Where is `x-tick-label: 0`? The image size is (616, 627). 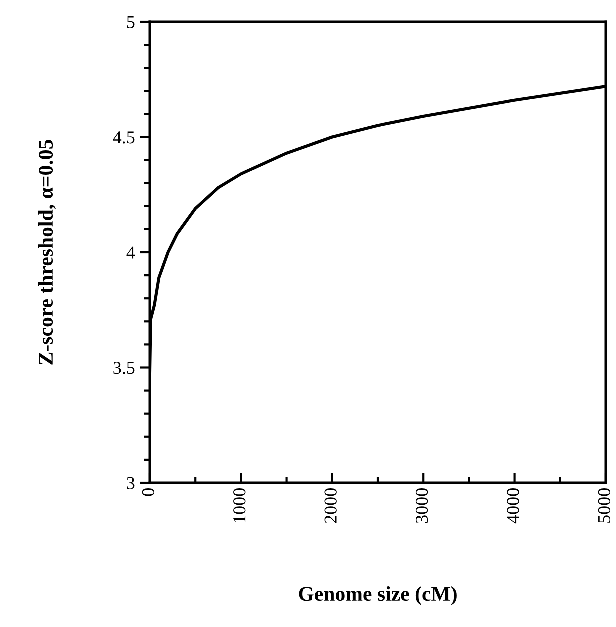
x-tick-label: 0 is located at coordinates (148, 492).